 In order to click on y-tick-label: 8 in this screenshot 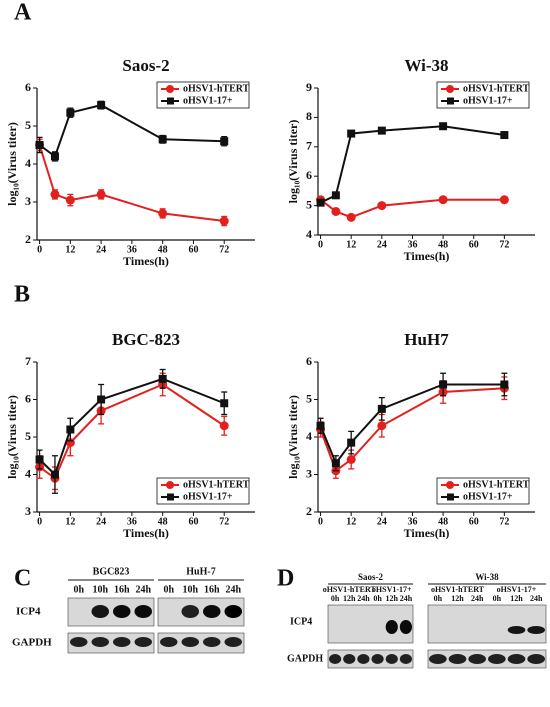, I will do `click(309, 116)`.